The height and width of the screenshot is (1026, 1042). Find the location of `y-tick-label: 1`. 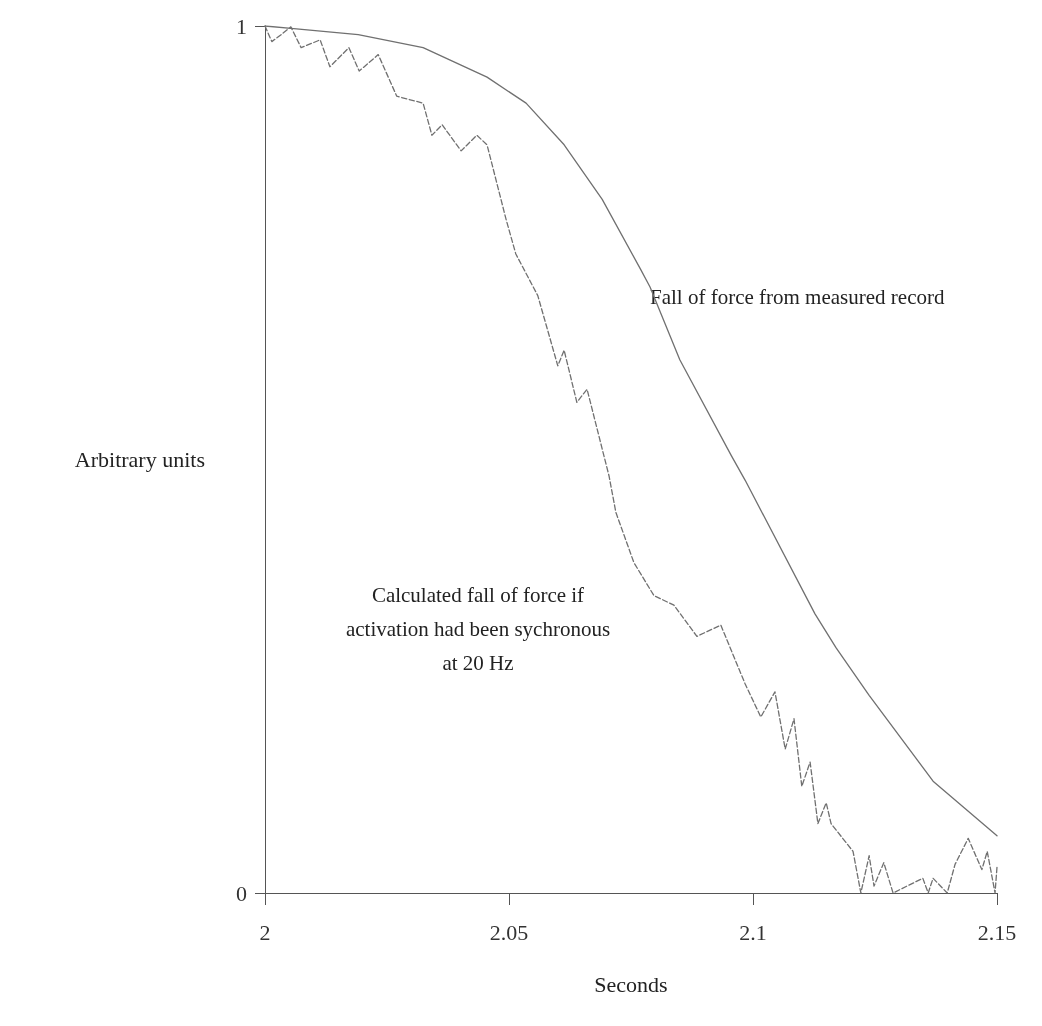

y-tick-label: 1 is located at coordinates (241, 26).